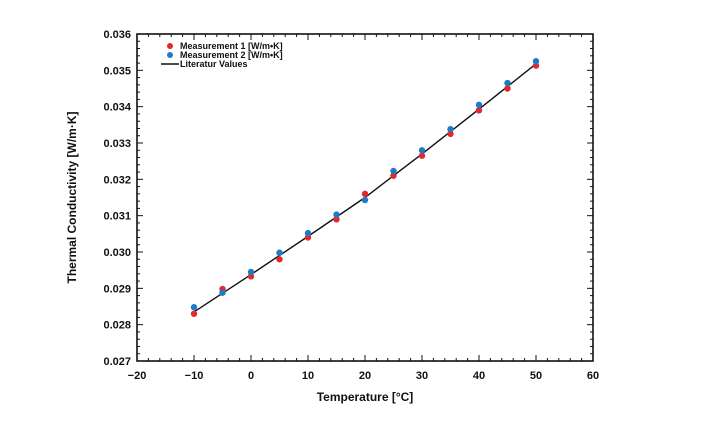  Describe the element at coordinates (72, 197) in the screenshot. I see `y-axis-title: Thermal Conductivity [W/m·K]` at that location.